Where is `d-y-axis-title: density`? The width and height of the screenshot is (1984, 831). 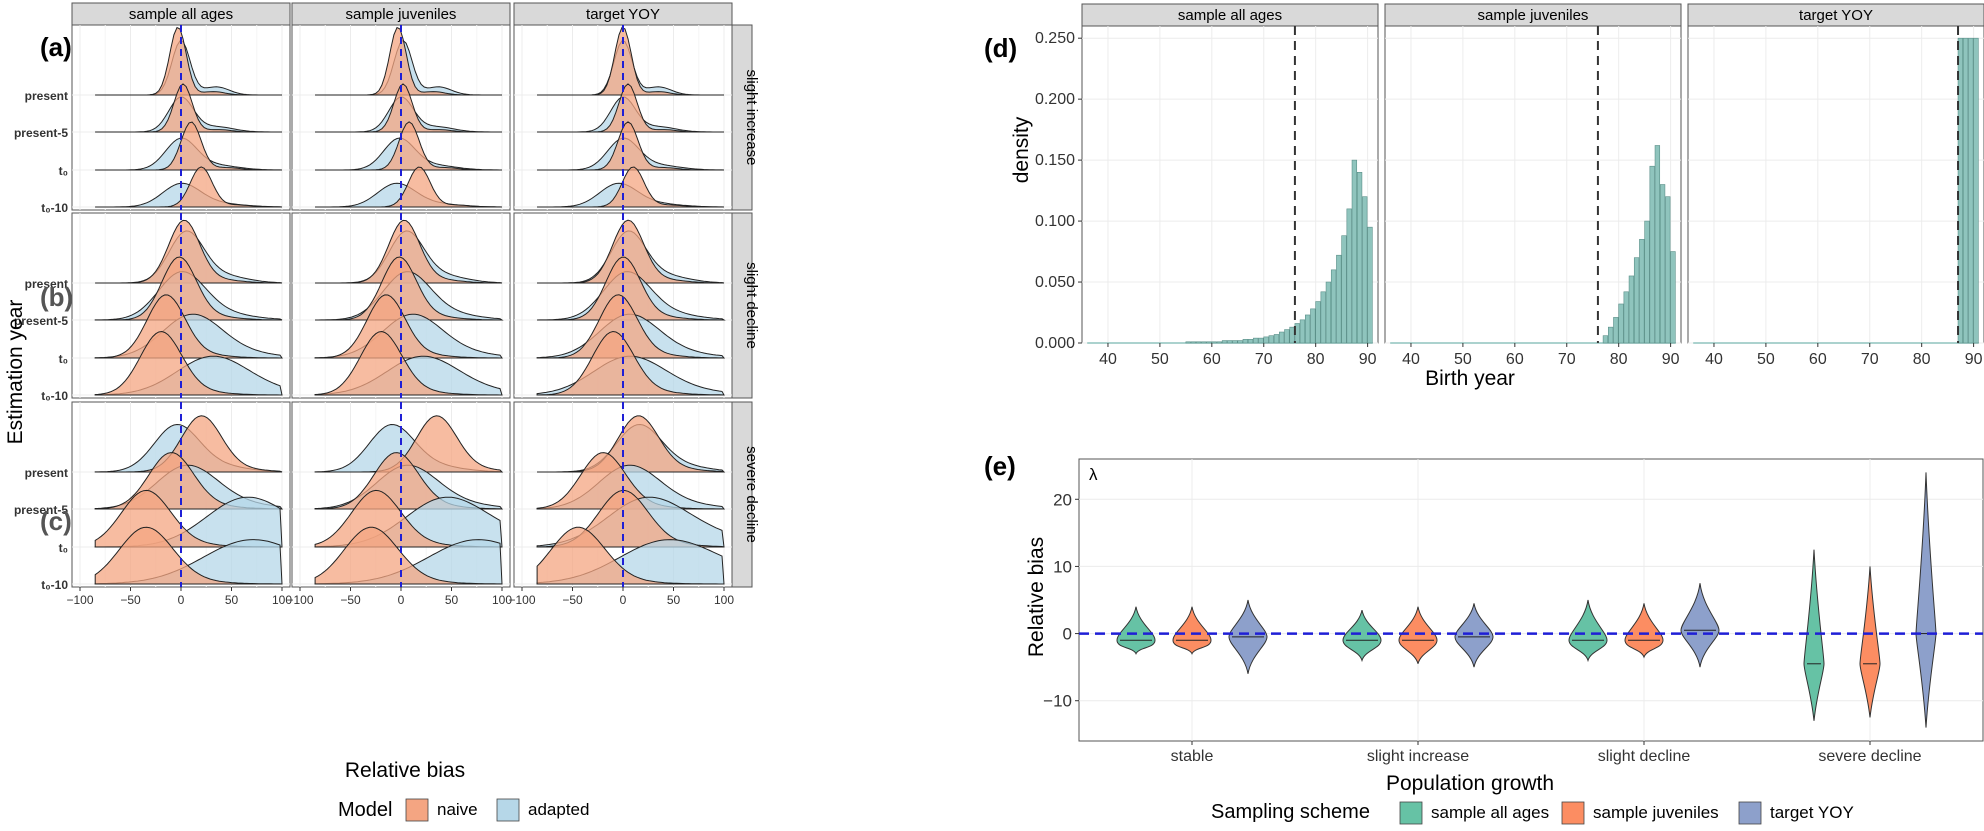 d-y-axis-title: density is located at coordinates (1021, 149).